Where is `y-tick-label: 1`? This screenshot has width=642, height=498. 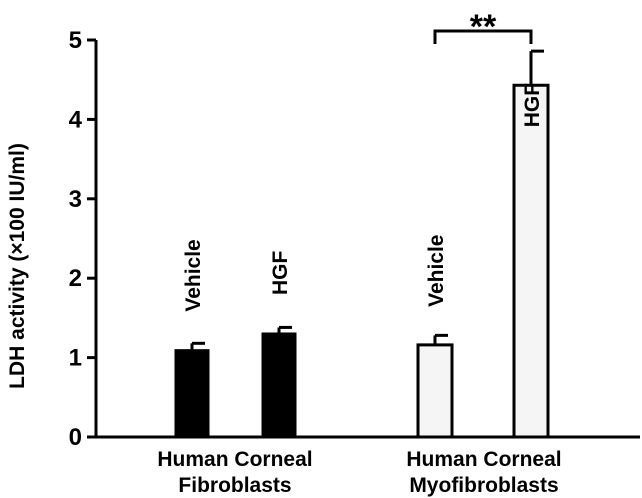
y-tick-label: 1 is located at coordinates (75, 358).